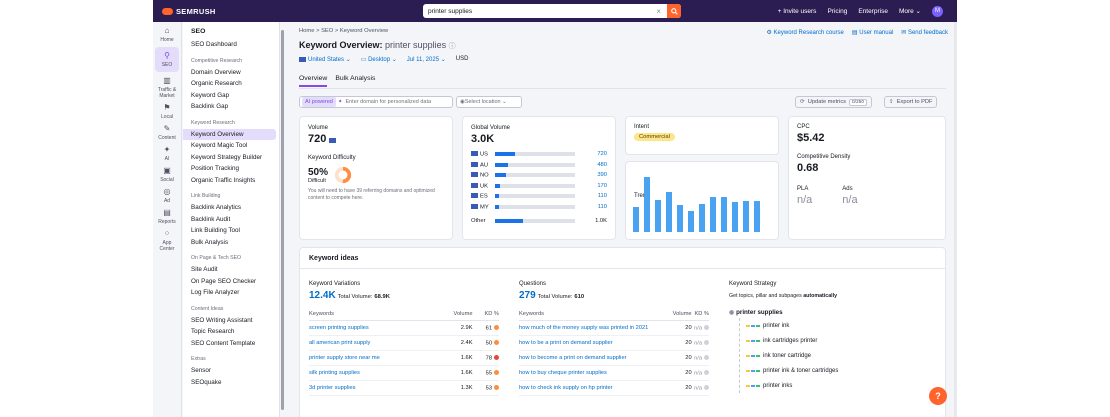 Image resolution: width=1110 pixels, height=417 pixels. Describe the element at coordinates (955, 219) in the screenshot. I see `page-scrollbar` at that location.